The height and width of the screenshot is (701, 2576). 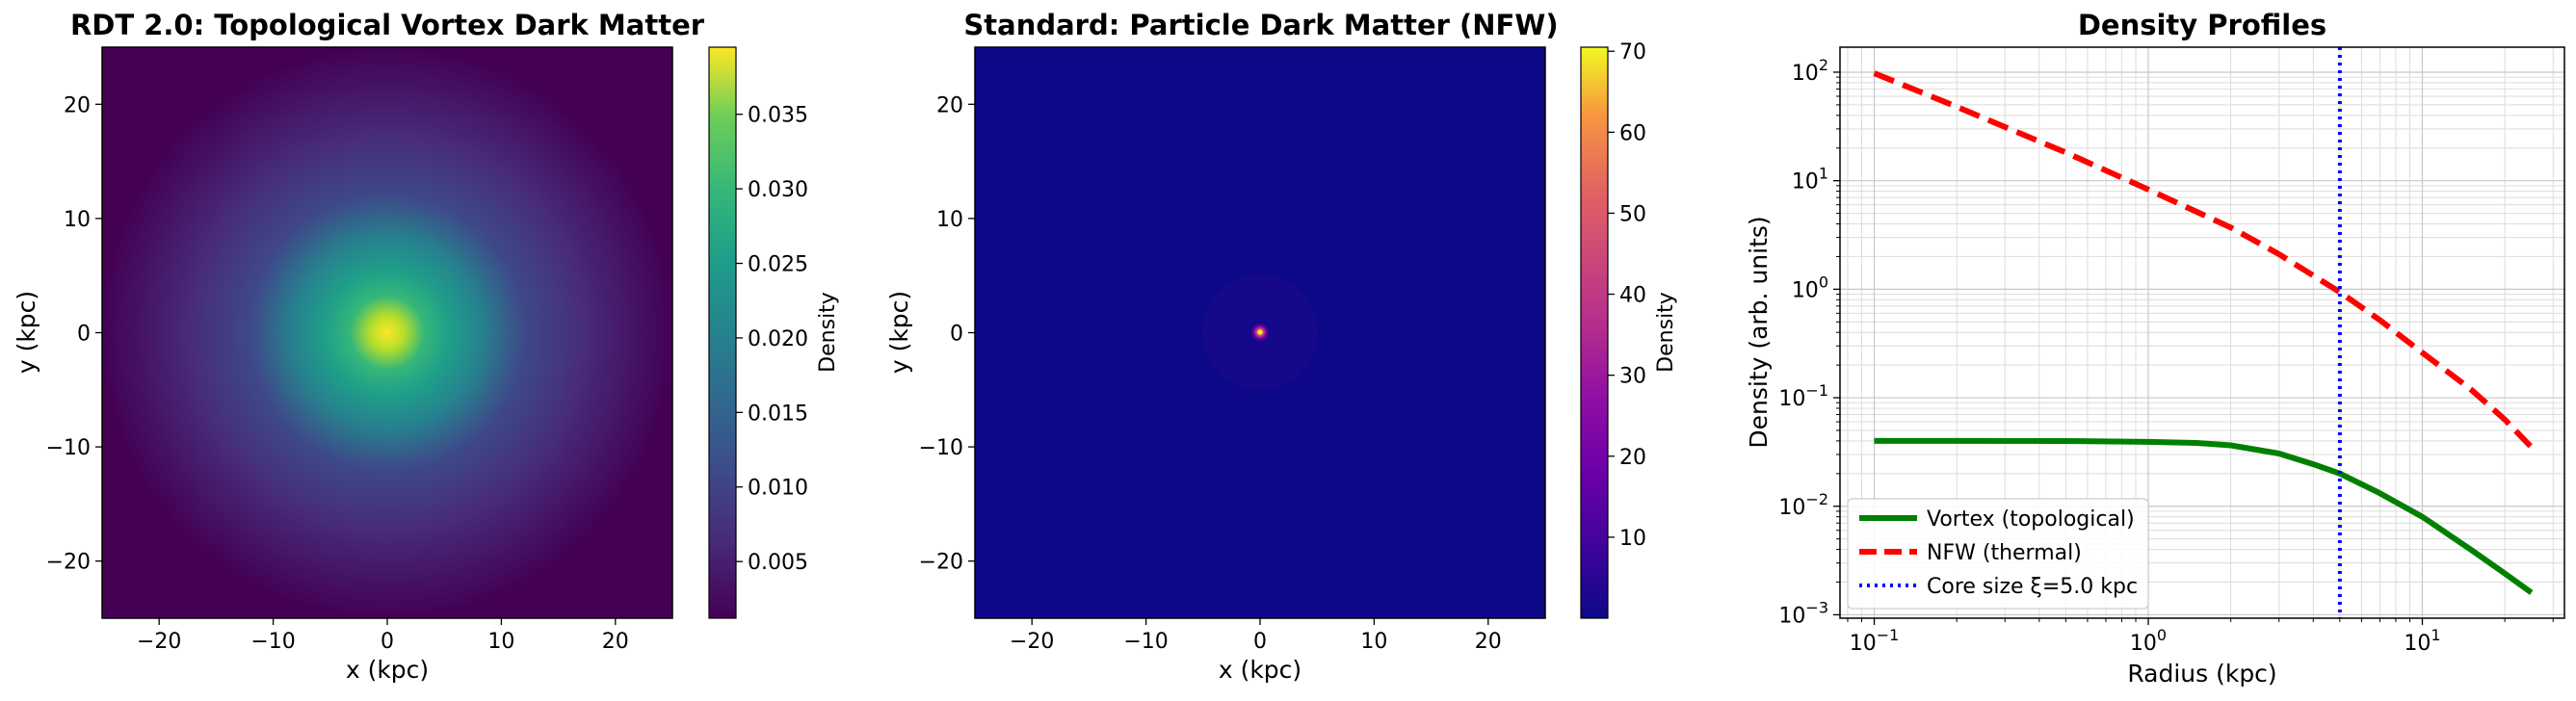 What do you see at coordinates (1666, 332) in the screenshot?
I see `nfw-colorbar-label: Density` at bounding box center [1666, 332].